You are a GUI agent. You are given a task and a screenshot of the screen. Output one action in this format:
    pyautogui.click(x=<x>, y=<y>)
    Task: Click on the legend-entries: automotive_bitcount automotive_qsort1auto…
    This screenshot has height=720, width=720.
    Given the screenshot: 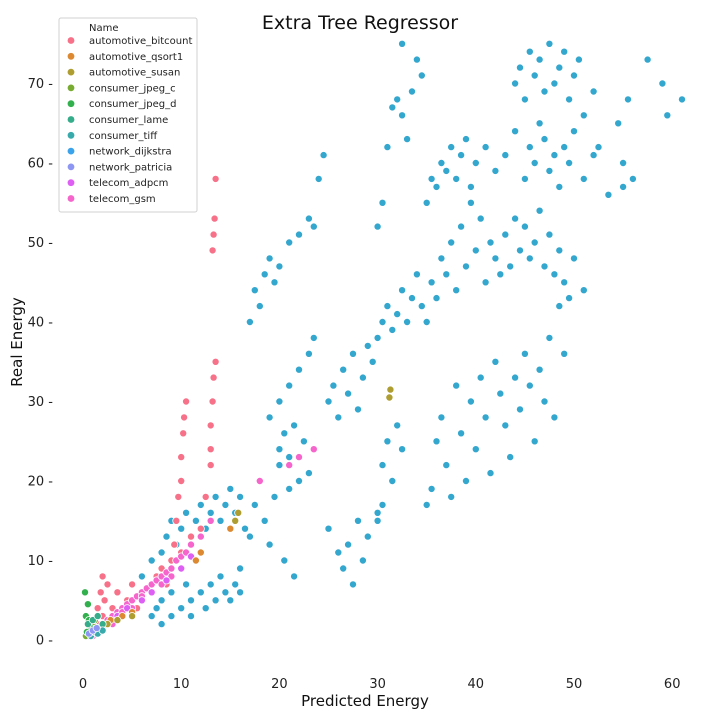 What is the action you would take?
    pyautogui.click(x=129, y=120)
    